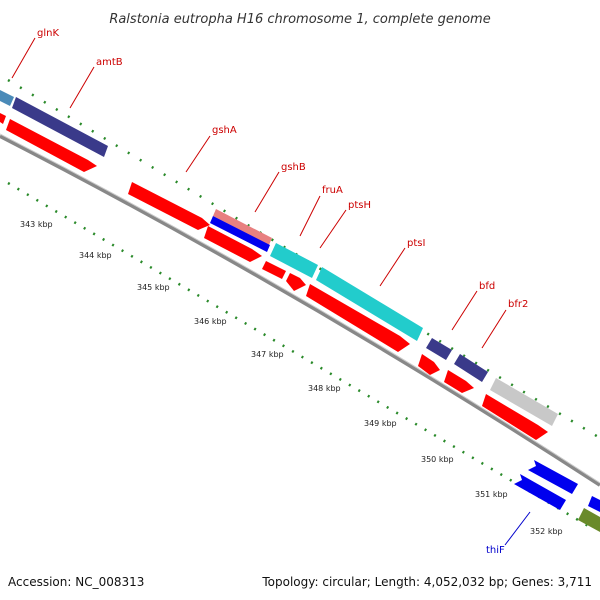  I want to click on kbp-tick-label: 352 kbp, so click(546, 531).